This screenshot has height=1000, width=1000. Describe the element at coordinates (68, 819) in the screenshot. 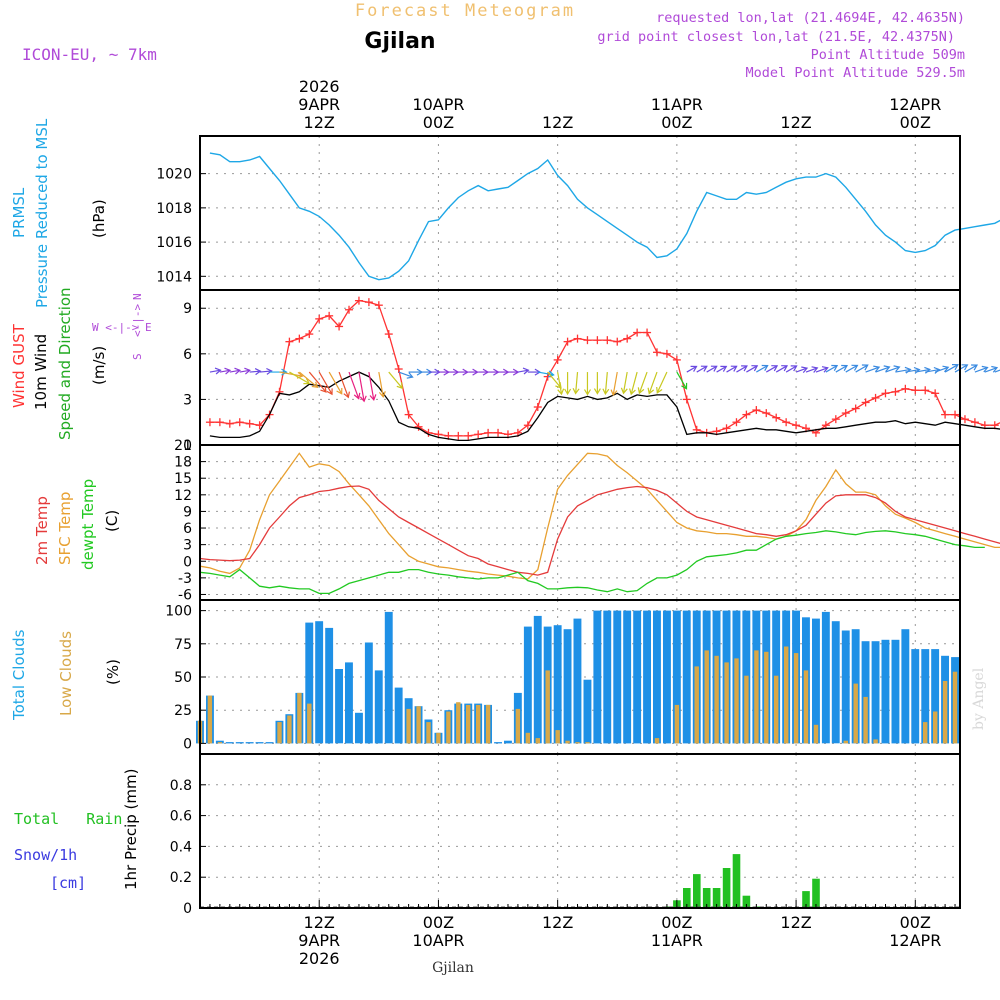

I see `total-rain-label: Total Rain` at that location.